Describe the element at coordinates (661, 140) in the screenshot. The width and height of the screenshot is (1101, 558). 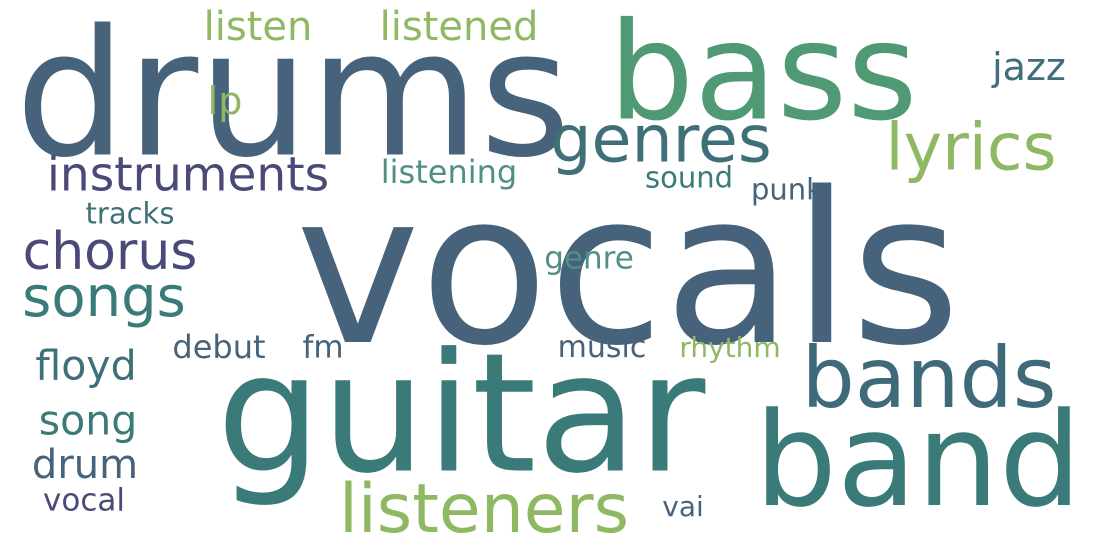
I see `word-genres: genres` at that location.